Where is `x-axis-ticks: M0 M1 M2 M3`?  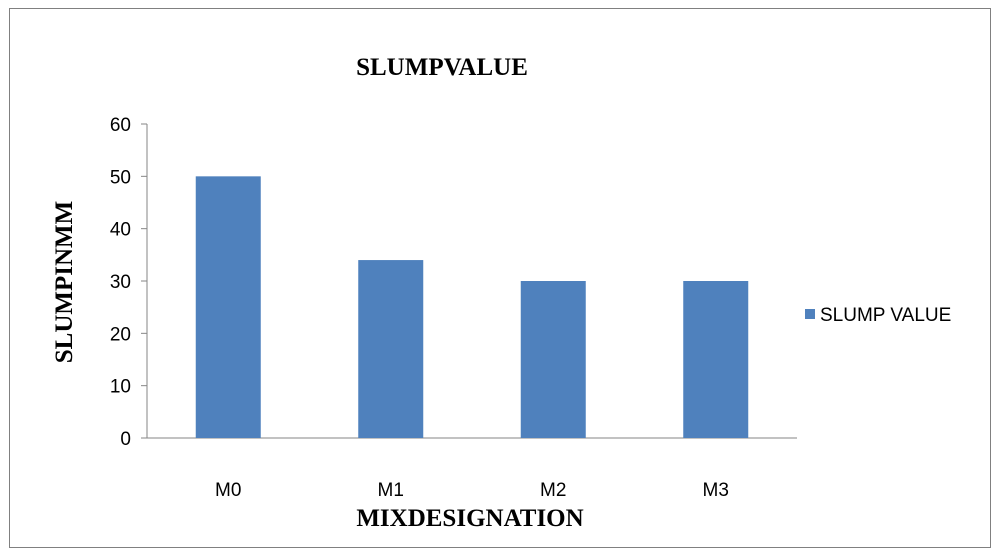
x-axis-ticks: M0 M1 M2 M3 is located at coordinates (472, 490).